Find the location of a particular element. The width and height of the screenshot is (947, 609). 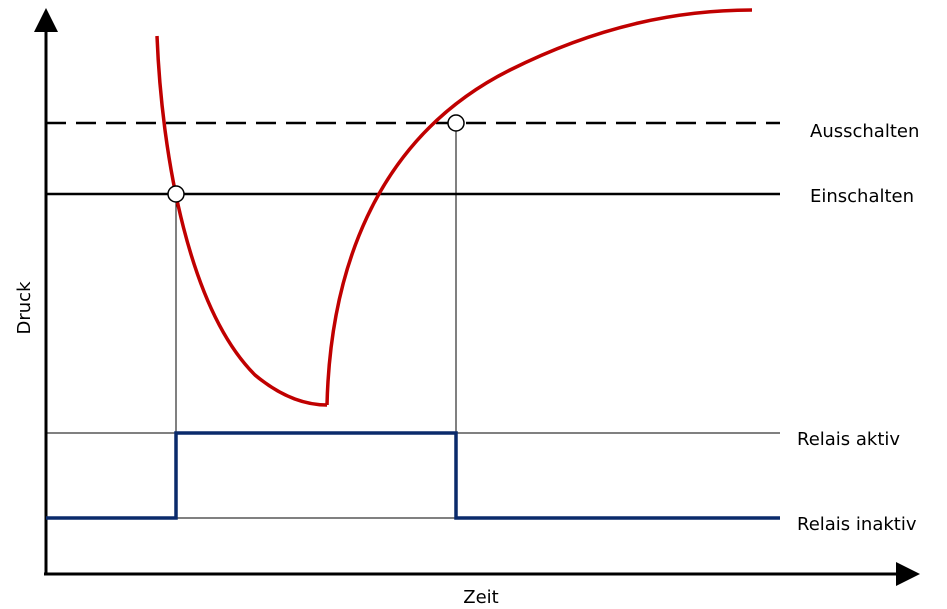

relay-active-label: Relais aktiv is located at coordinates (848, 439).